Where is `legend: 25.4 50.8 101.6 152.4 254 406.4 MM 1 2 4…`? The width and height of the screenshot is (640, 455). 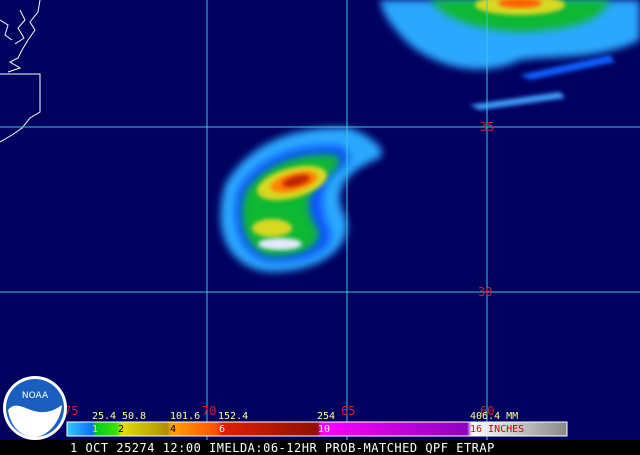 legend: 25.4 50.8 101.6 152.4 254 406.4 MM 1 2 4… is located at coordinates (317, 424).